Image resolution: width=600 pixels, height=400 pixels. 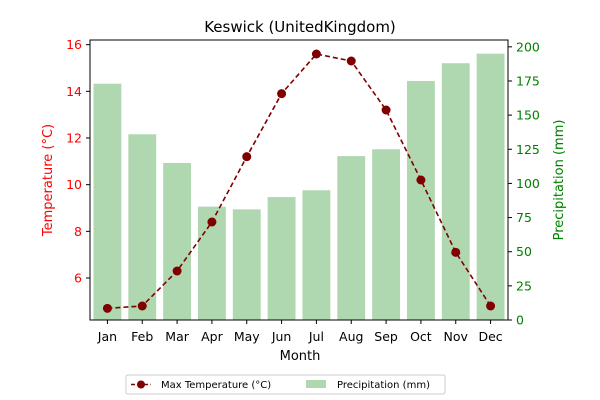 I want to click on legend-label-temperature: Max Temperature (°C), so click(x=216, y=385).